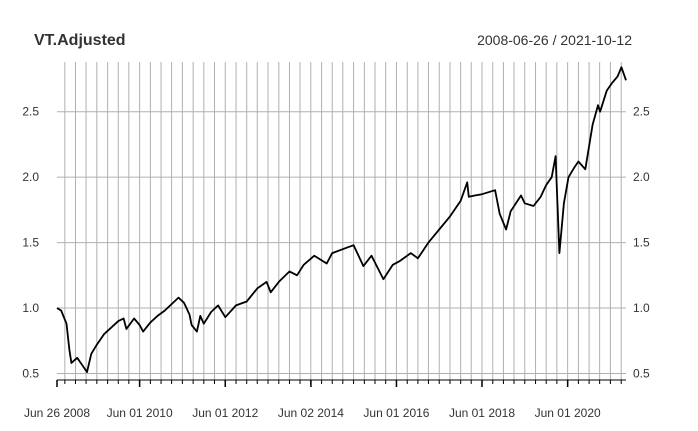 Image resolution: width=698 pixels, height=431 pixels. What do you see at coordinates (641, 112) in the screenshot?
I see `y-tick-label-right: 2.5` at bounding box center [641, 112].